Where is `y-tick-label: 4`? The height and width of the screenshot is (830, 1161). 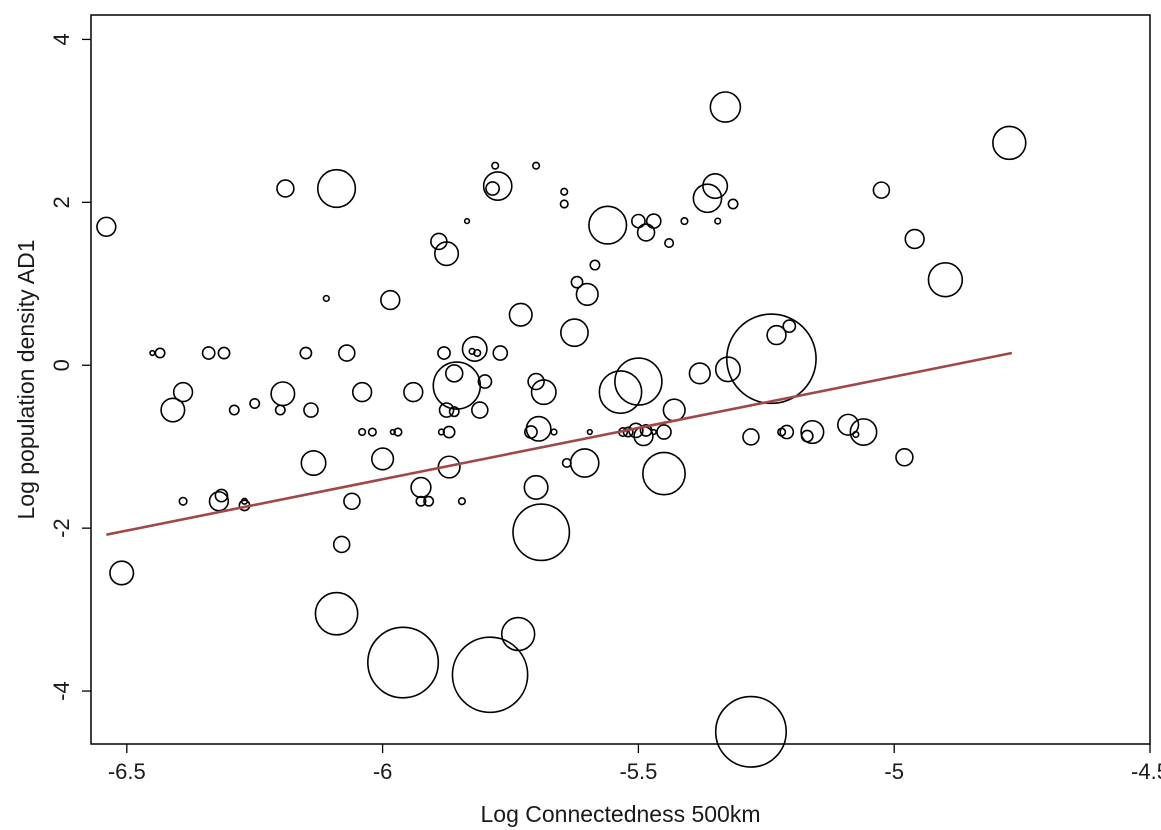
y-tick-label: 4 is located at coordinates (61, 39).